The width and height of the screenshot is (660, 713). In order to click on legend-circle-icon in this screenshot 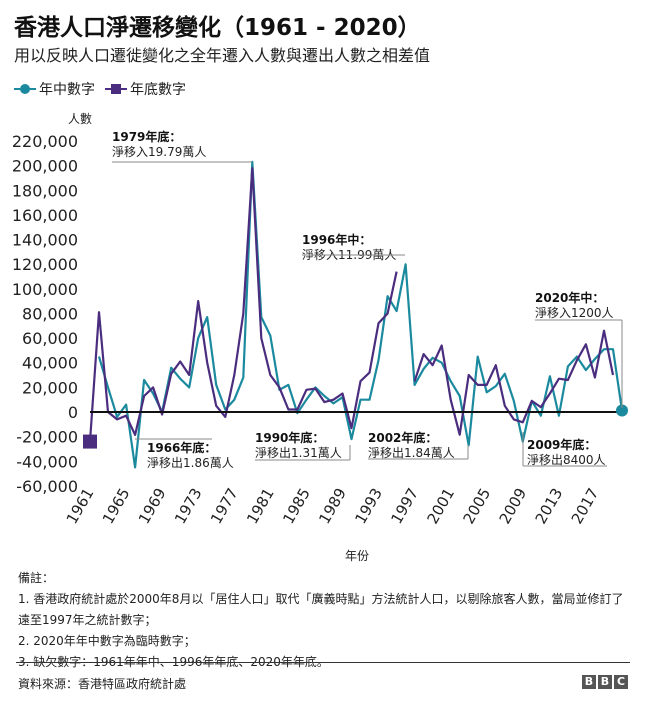, I will do `click(25, 89)`.